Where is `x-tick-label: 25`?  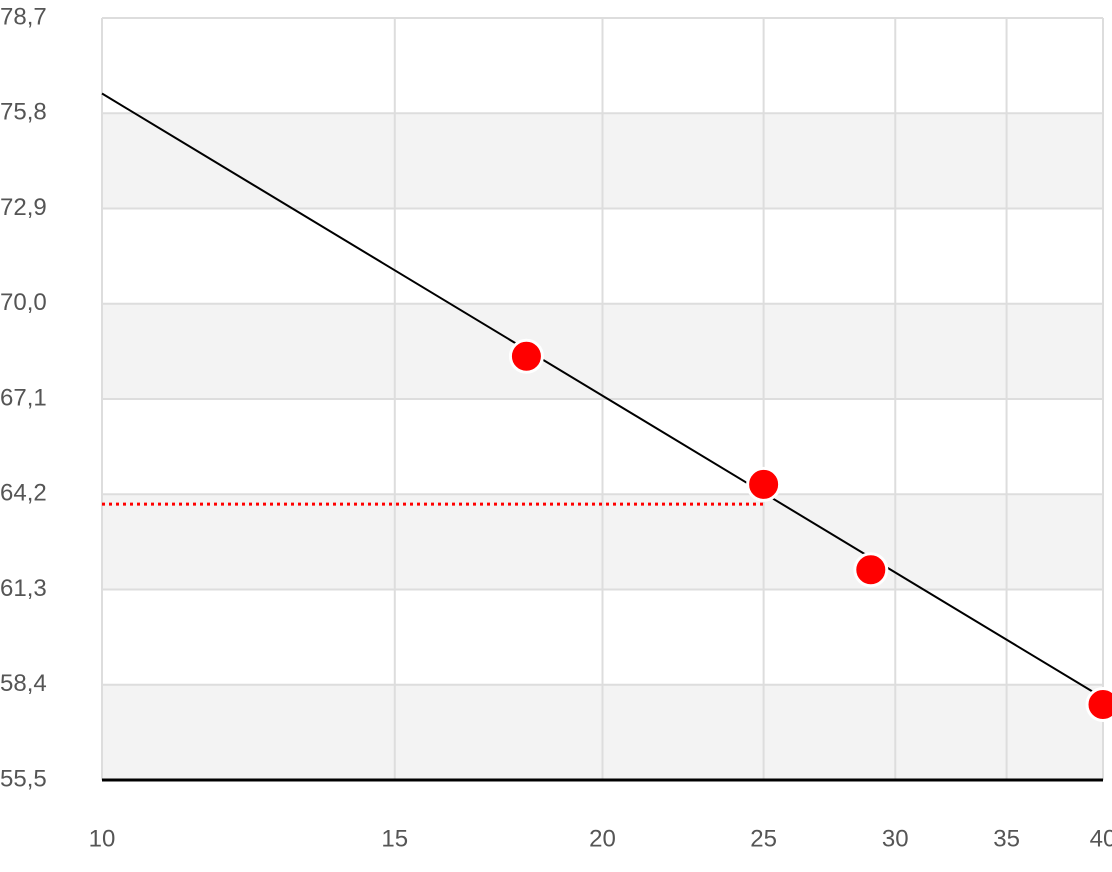 x-tick-label: 25 is located at coordinates (763, 838).